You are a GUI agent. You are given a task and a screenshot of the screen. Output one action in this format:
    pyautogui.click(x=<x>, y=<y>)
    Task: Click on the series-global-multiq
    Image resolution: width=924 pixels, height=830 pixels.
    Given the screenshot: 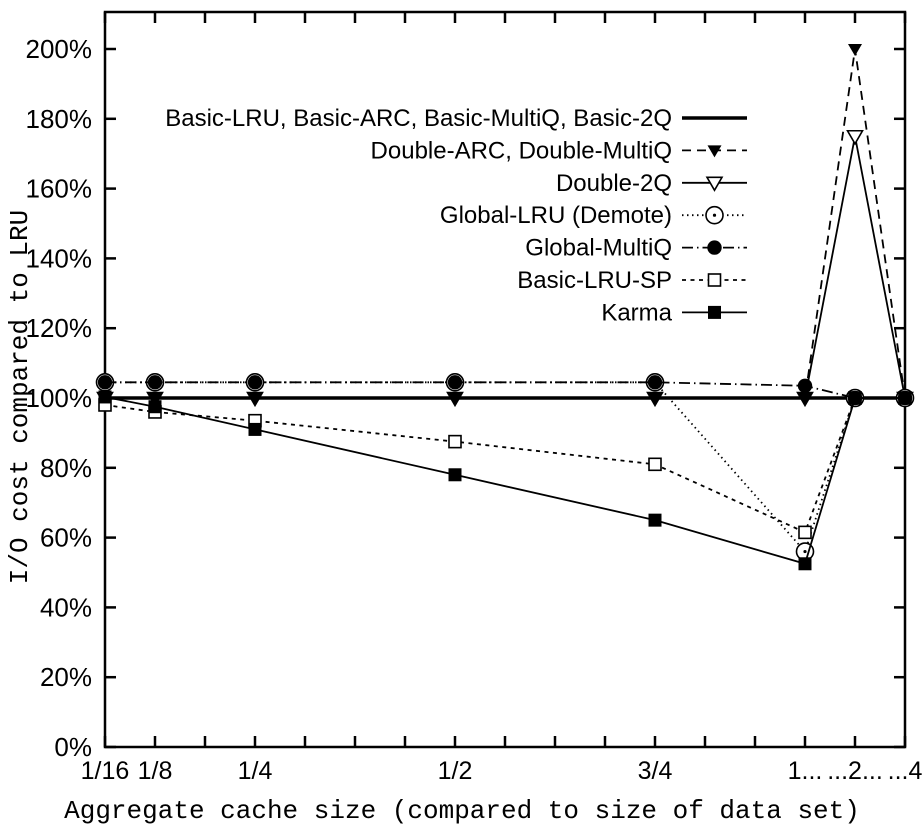 What is the action you would take?
    pyautogui.click(x=505, y=390)
    